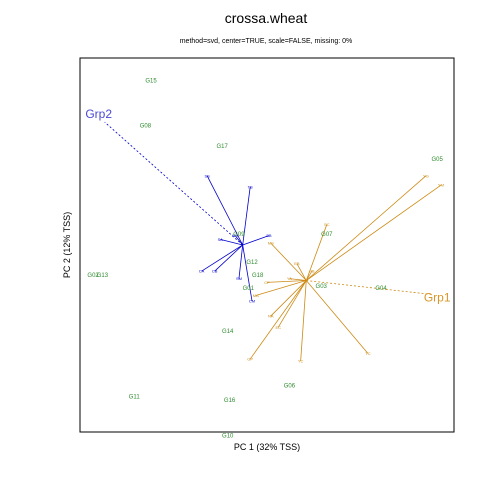 Image resolution: width=504 pixels, height=504 pixels. What do you see at coordinates (135, 397) in the screenshot?
I see `genotype-G11: G11` at bounding box center [135, 397].